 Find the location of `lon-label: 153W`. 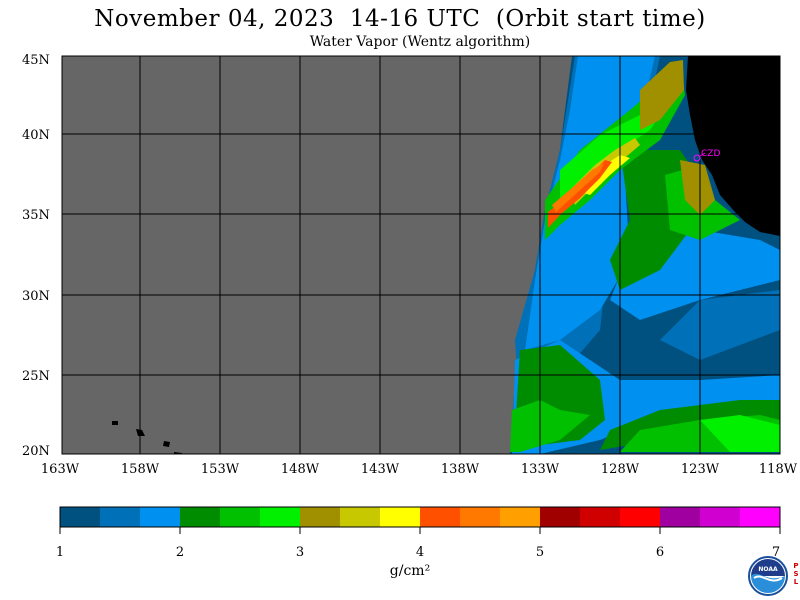

lon-label: 153W is located at coordinates (220, 469).